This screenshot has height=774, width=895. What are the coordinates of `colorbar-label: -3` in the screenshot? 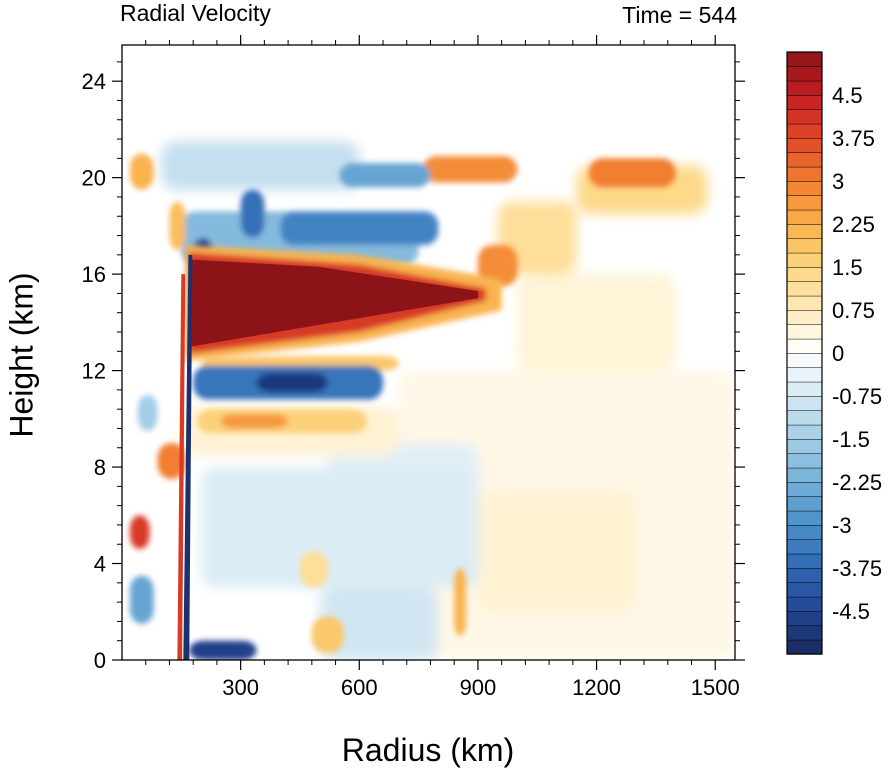 It's located at (842, 525).